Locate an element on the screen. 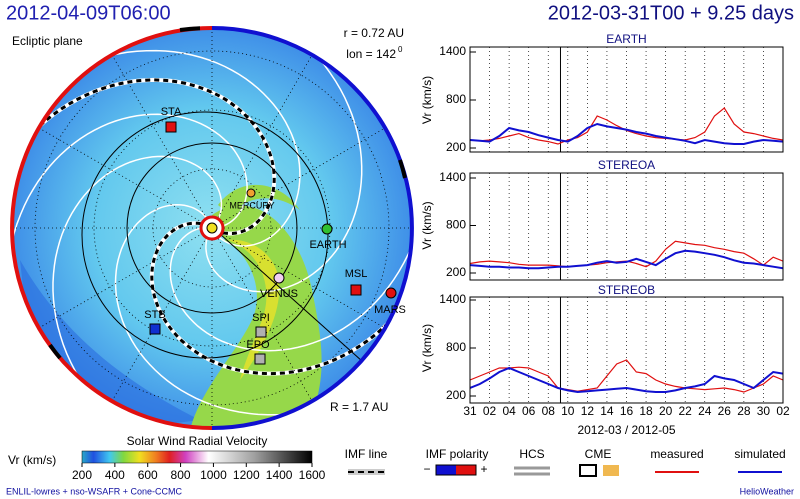  colorbar-tick-label: 1200 is located at coordinates (246, 475).